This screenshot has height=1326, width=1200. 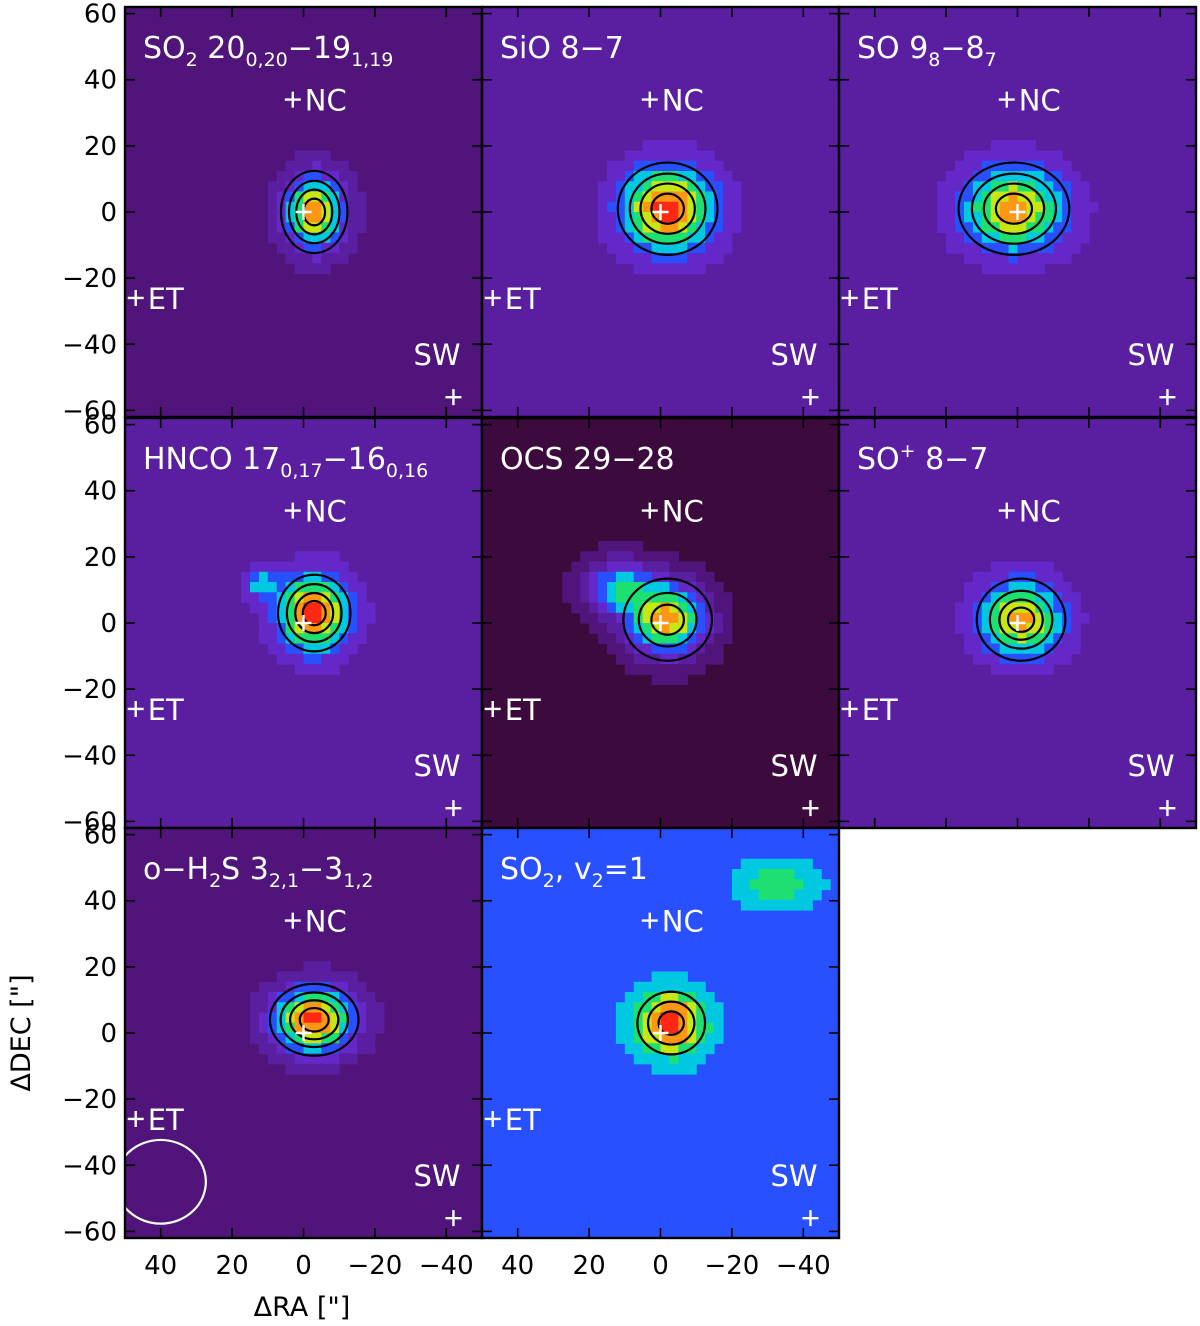 What do you see at coordinates (1017, 623) in the screenshot?
I see `panel-so_plus: NC ET SW SO+​ 8−7` at bounding box center [1017, 623].